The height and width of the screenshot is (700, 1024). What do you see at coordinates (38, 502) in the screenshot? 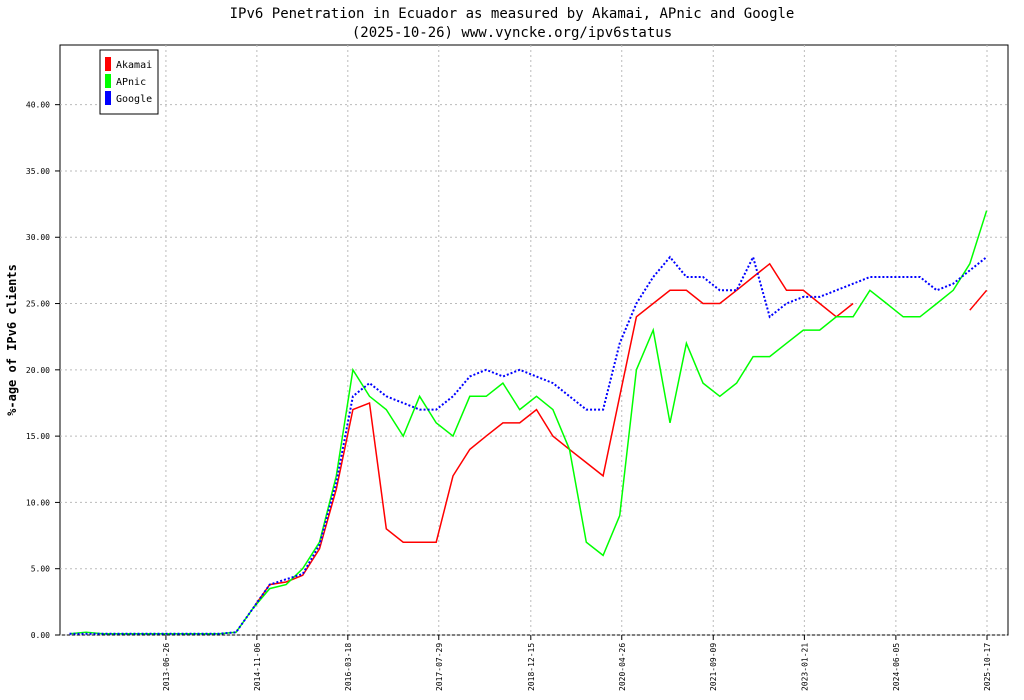
I see `y-tick-label: 10.00` at bounding box center [38, 502].